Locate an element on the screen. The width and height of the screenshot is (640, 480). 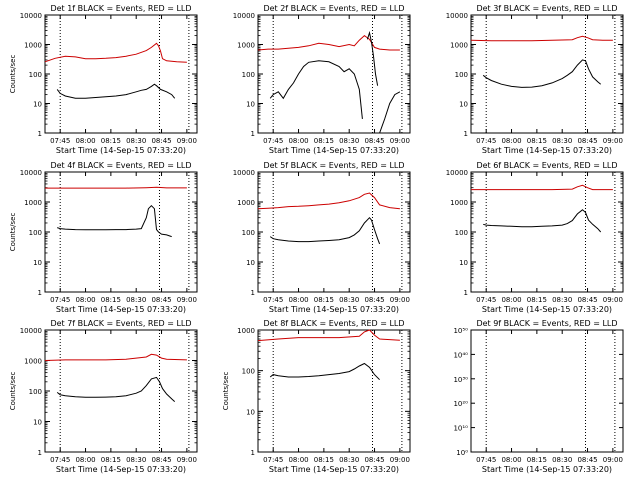
panel-title: Det 9f BLACK = Events, RED = LLD is located at coordinates (546, 323).